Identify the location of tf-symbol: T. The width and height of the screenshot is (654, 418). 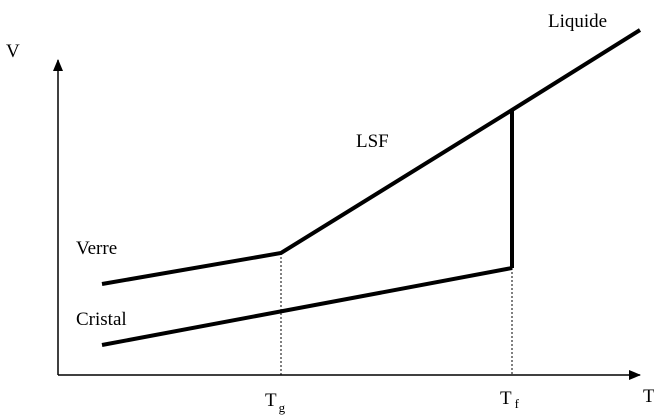
(506, 398).